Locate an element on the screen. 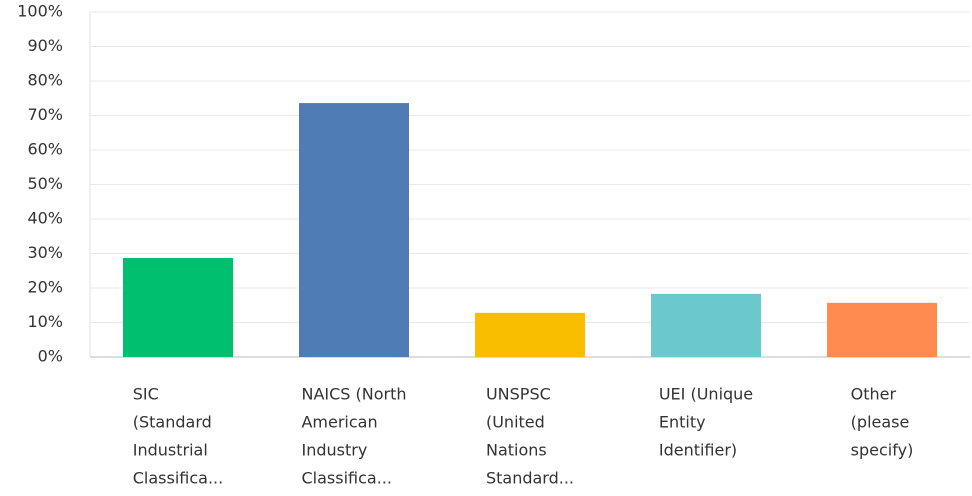  y-tick-label: 80% is located at coordinates (45, 80).